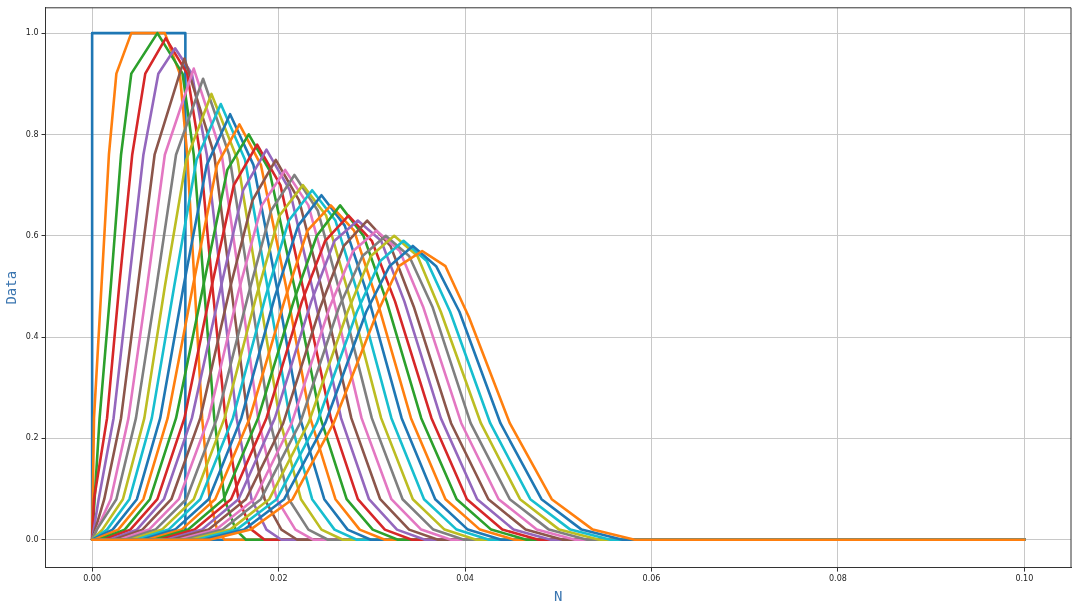 The height and width of the screenshot is (608, 1080). Describe the element at coordinates (558, 596) in the screenshot. I see `x-axis-title: N` at that location.